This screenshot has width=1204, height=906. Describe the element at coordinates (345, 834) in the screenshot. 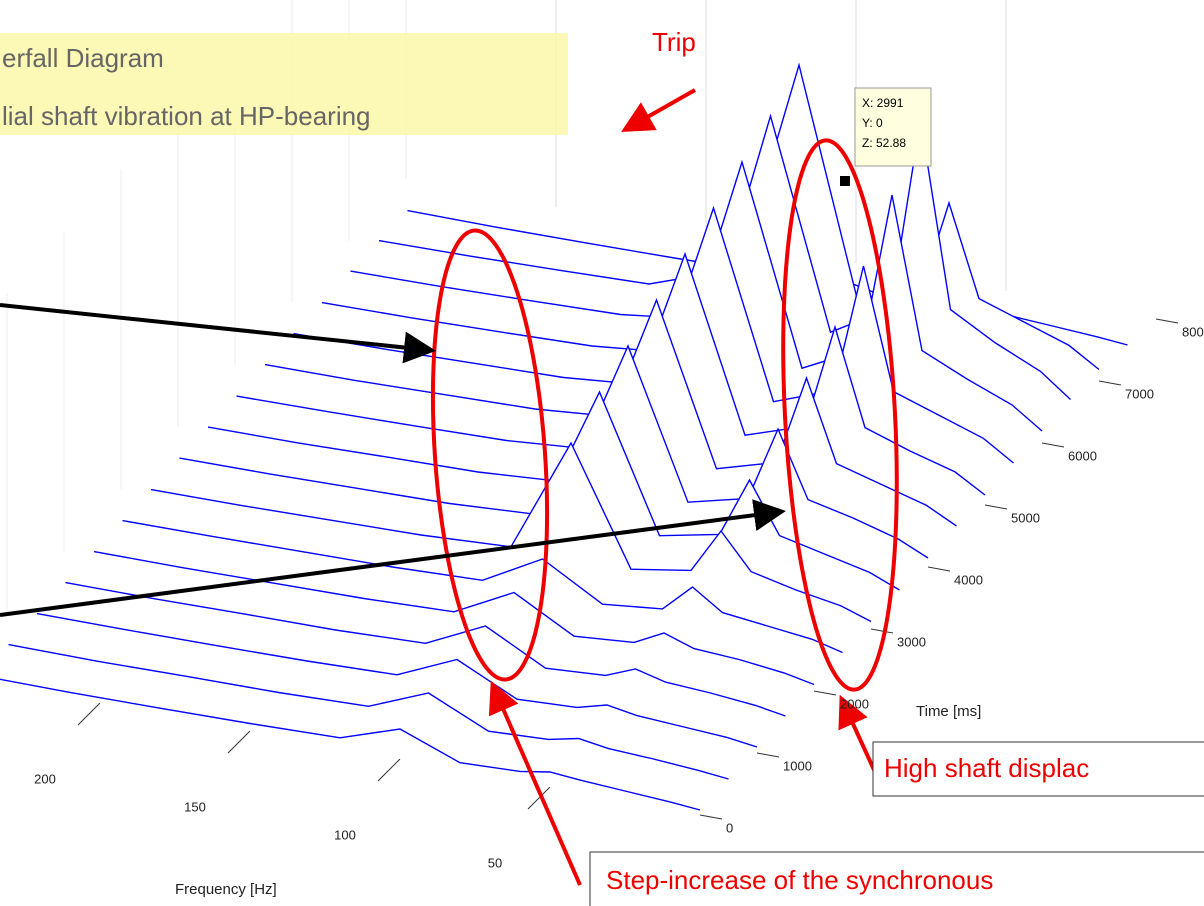

I see `x-tick-label: 100` at that location.